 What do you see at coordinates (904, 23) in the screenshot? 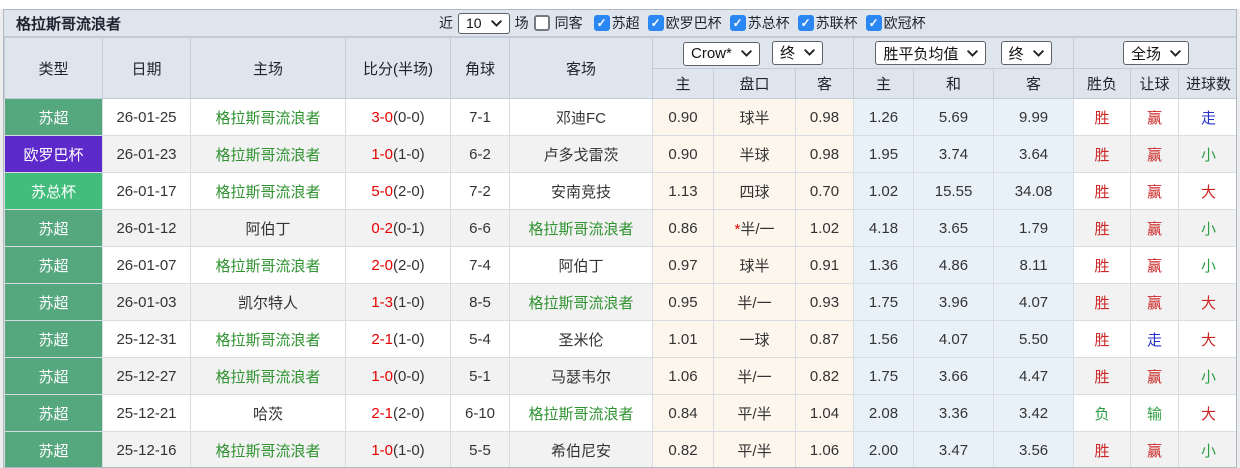
I see `league-checkbox-label: 欧冠杯` at bounding box center [904, 23].